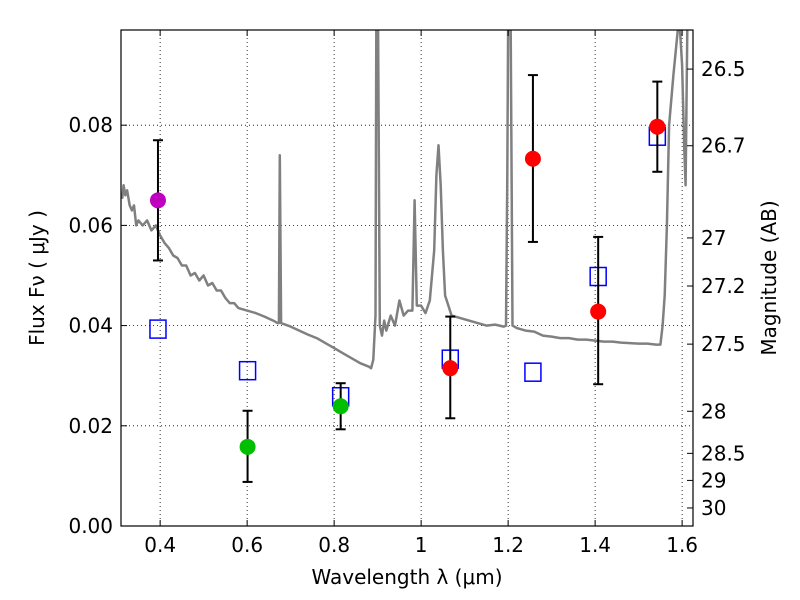  What do you see at coordinates (247, 545) in the screenshot?
I see `x-tick-label: 0.6` at bounding box center [247, 545].